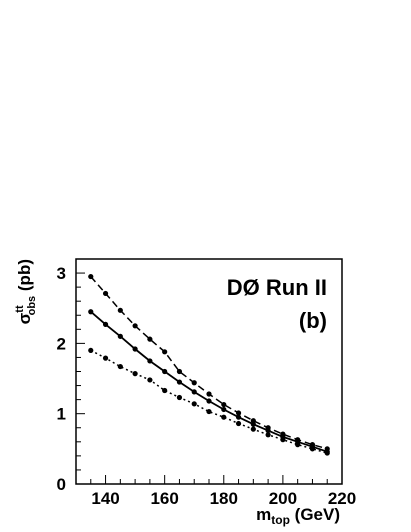 The height and width of the screenshot is (532, 411). Describe the element at coordinates (283, 498) in the screenshot. I see `x-tick-label: 200` at that location.